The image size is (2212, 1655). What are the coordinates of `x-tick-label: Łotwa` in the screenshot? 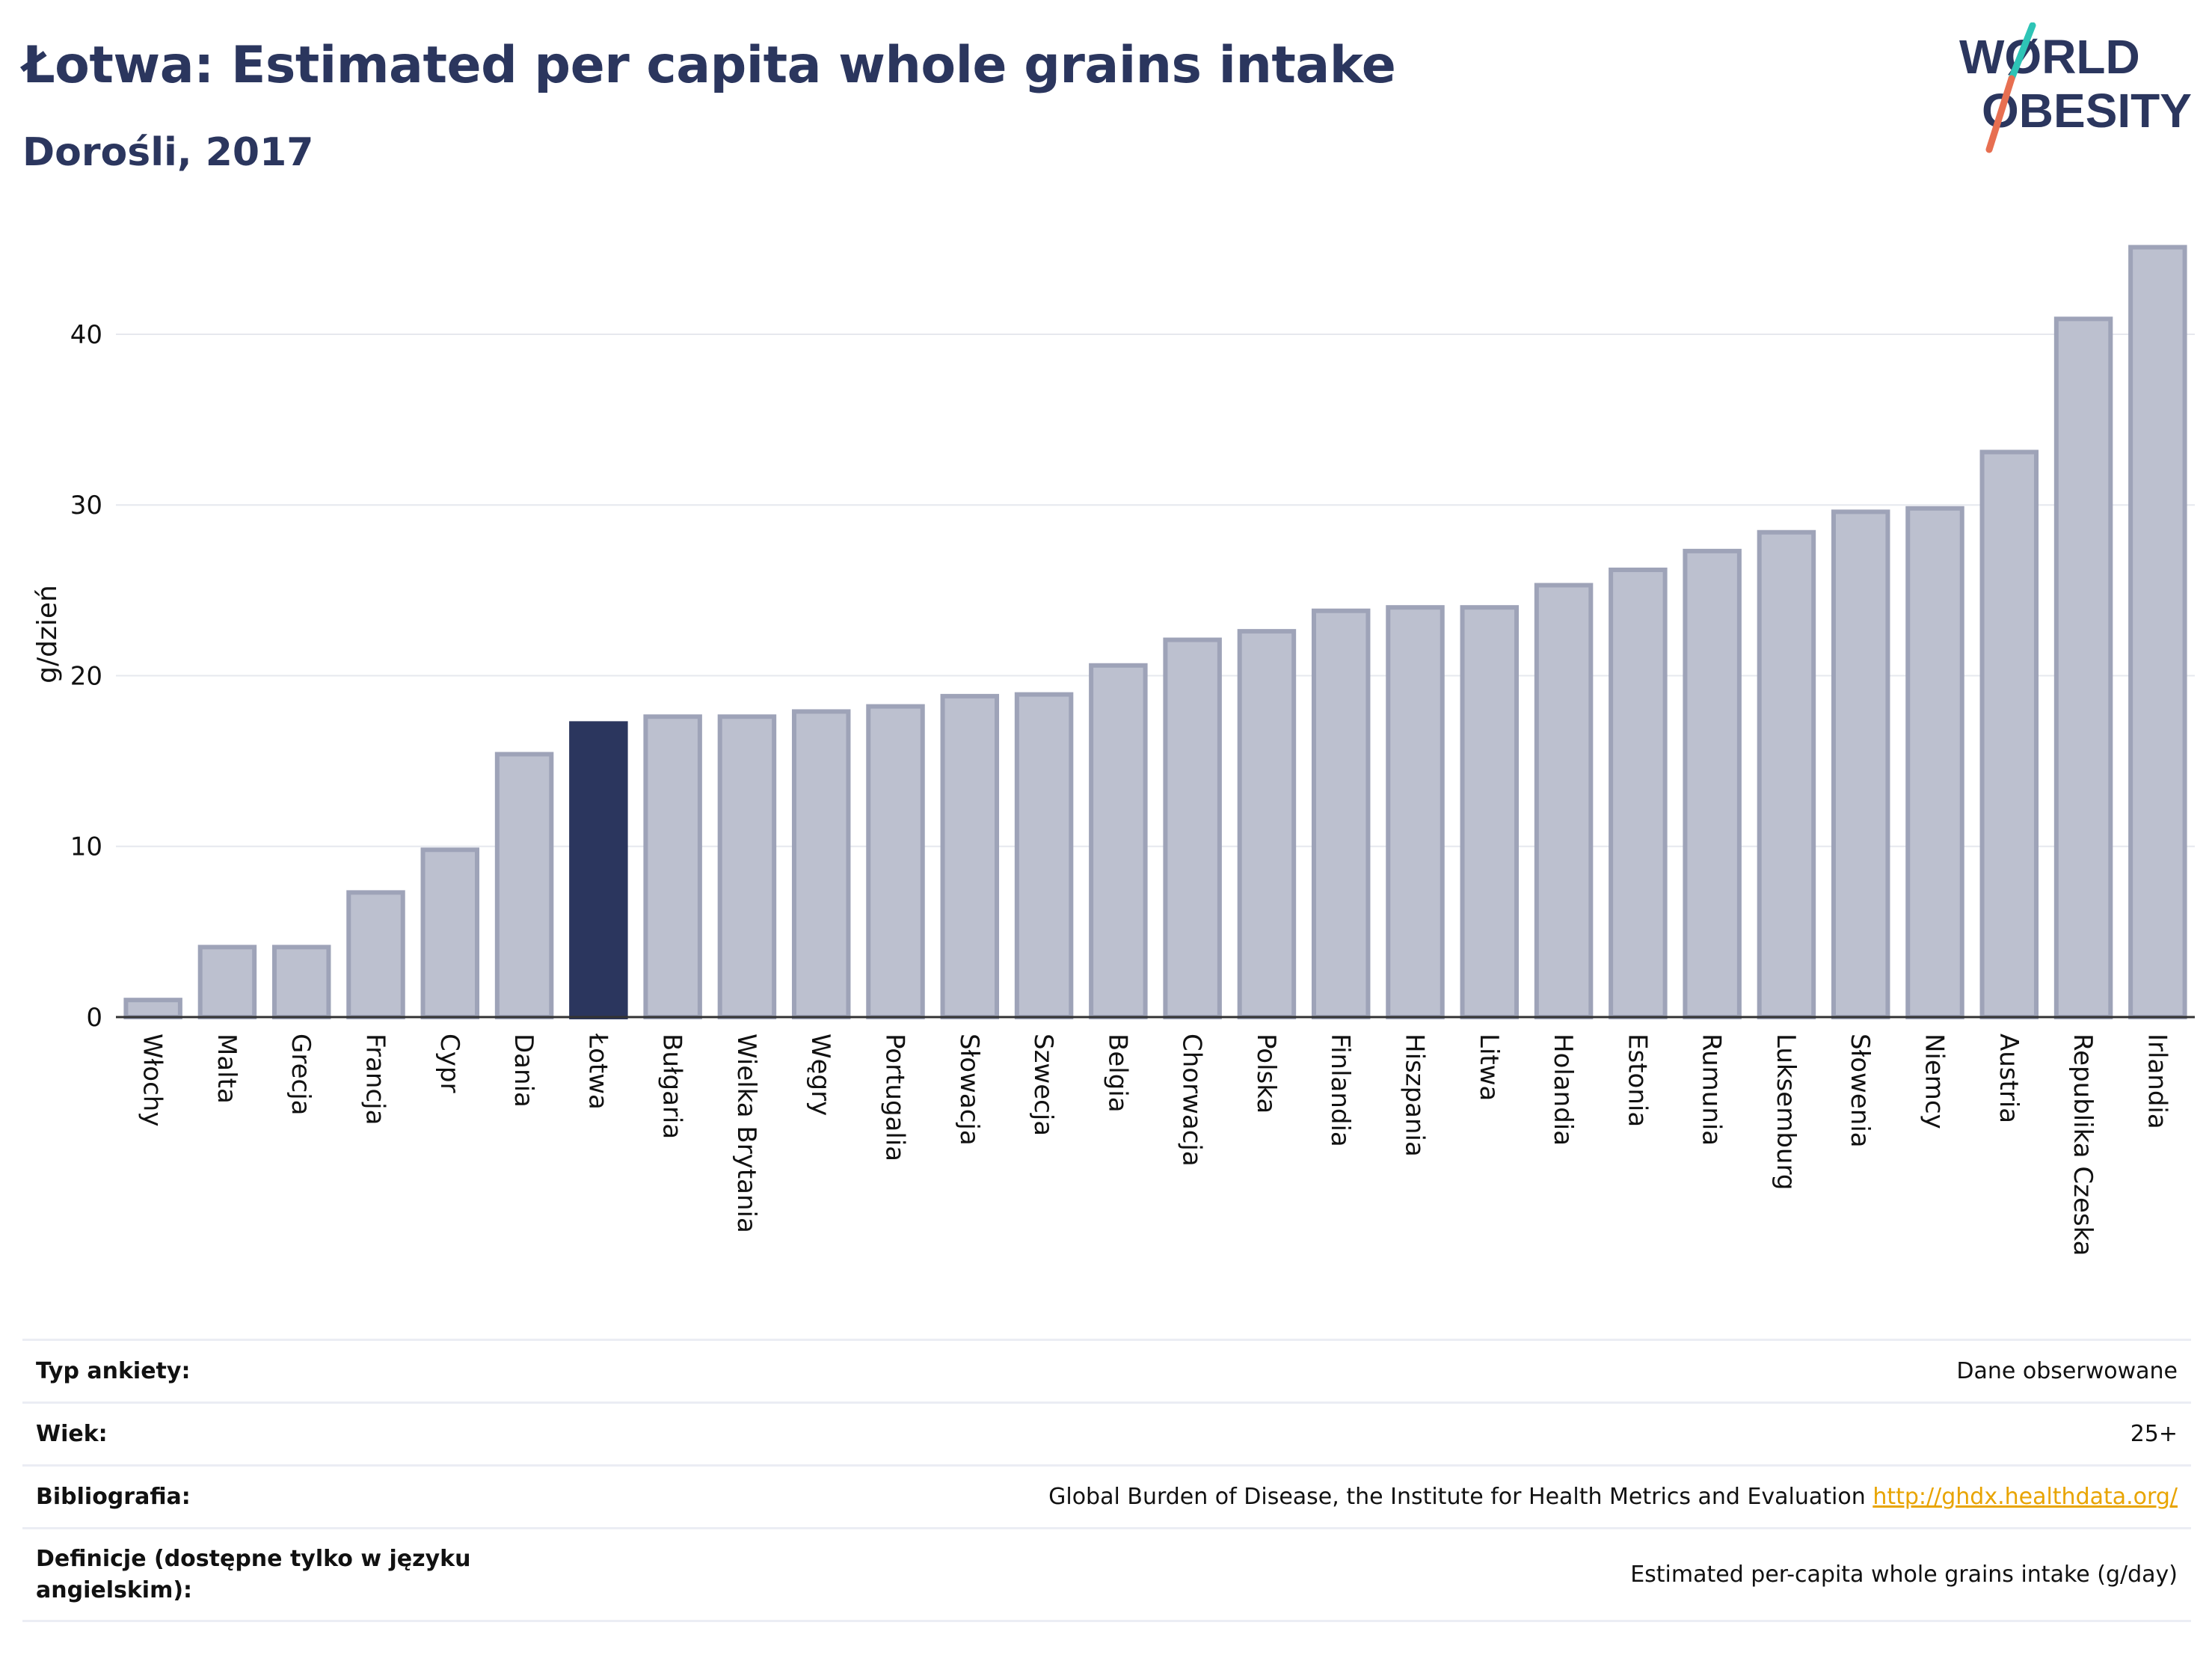 It's located at (597, 1071).